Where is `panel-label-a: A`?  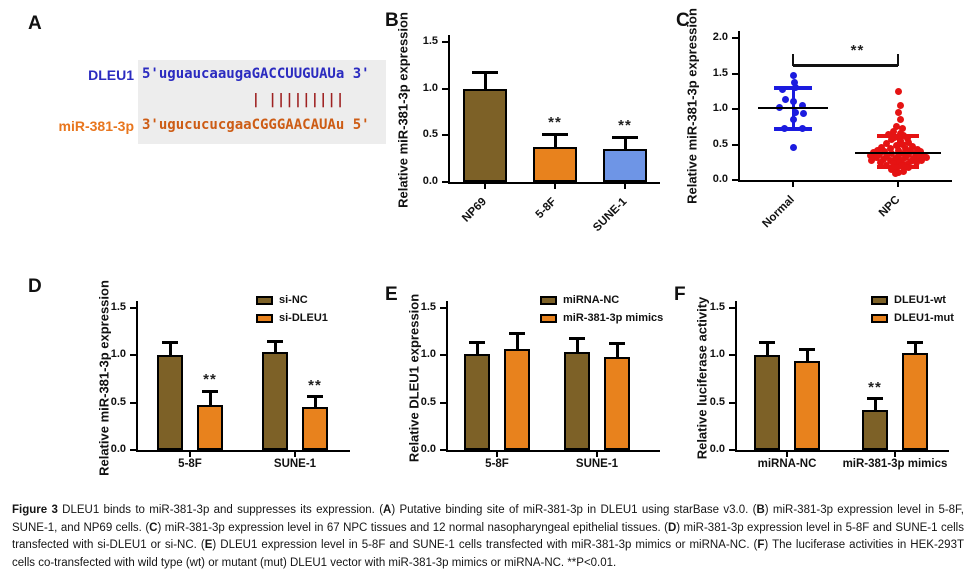
panel-label-a: A is located at coordinates (35, 23).